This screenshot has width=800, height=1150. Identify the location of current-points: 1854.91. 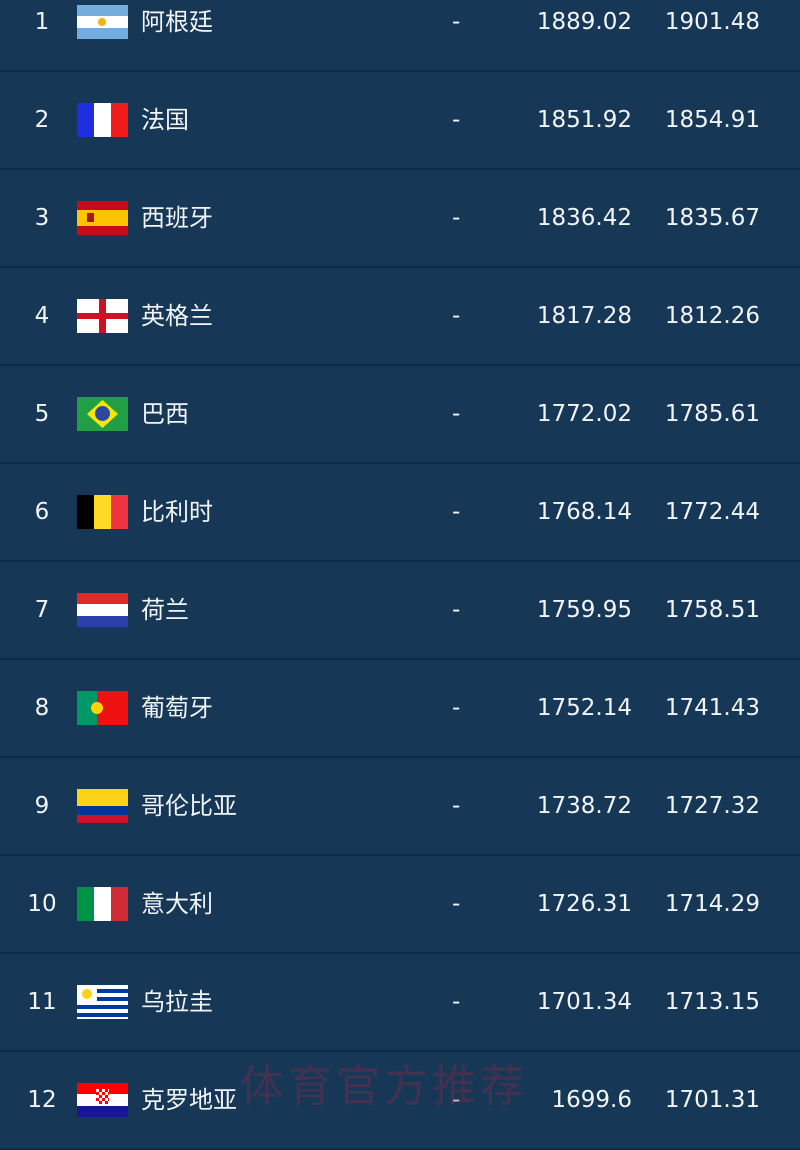
(712, 120).